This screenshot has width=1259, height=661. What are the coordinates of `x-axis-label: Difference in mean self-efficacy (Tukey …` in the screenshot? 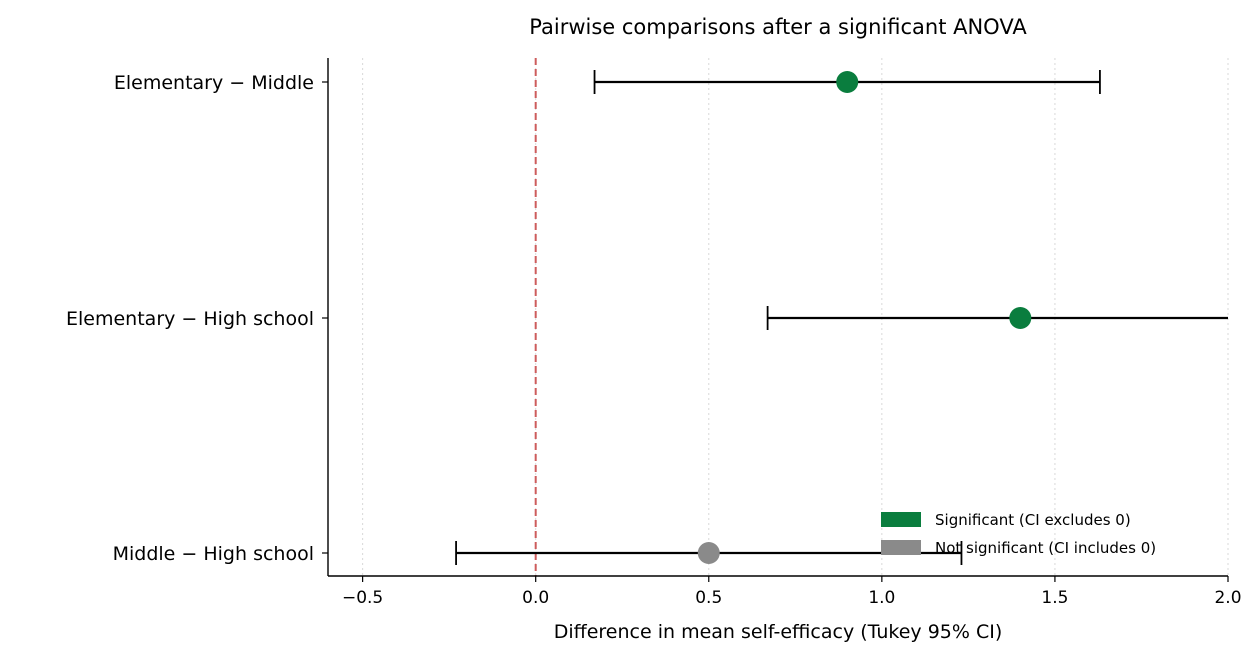 It's located at (778, 632).